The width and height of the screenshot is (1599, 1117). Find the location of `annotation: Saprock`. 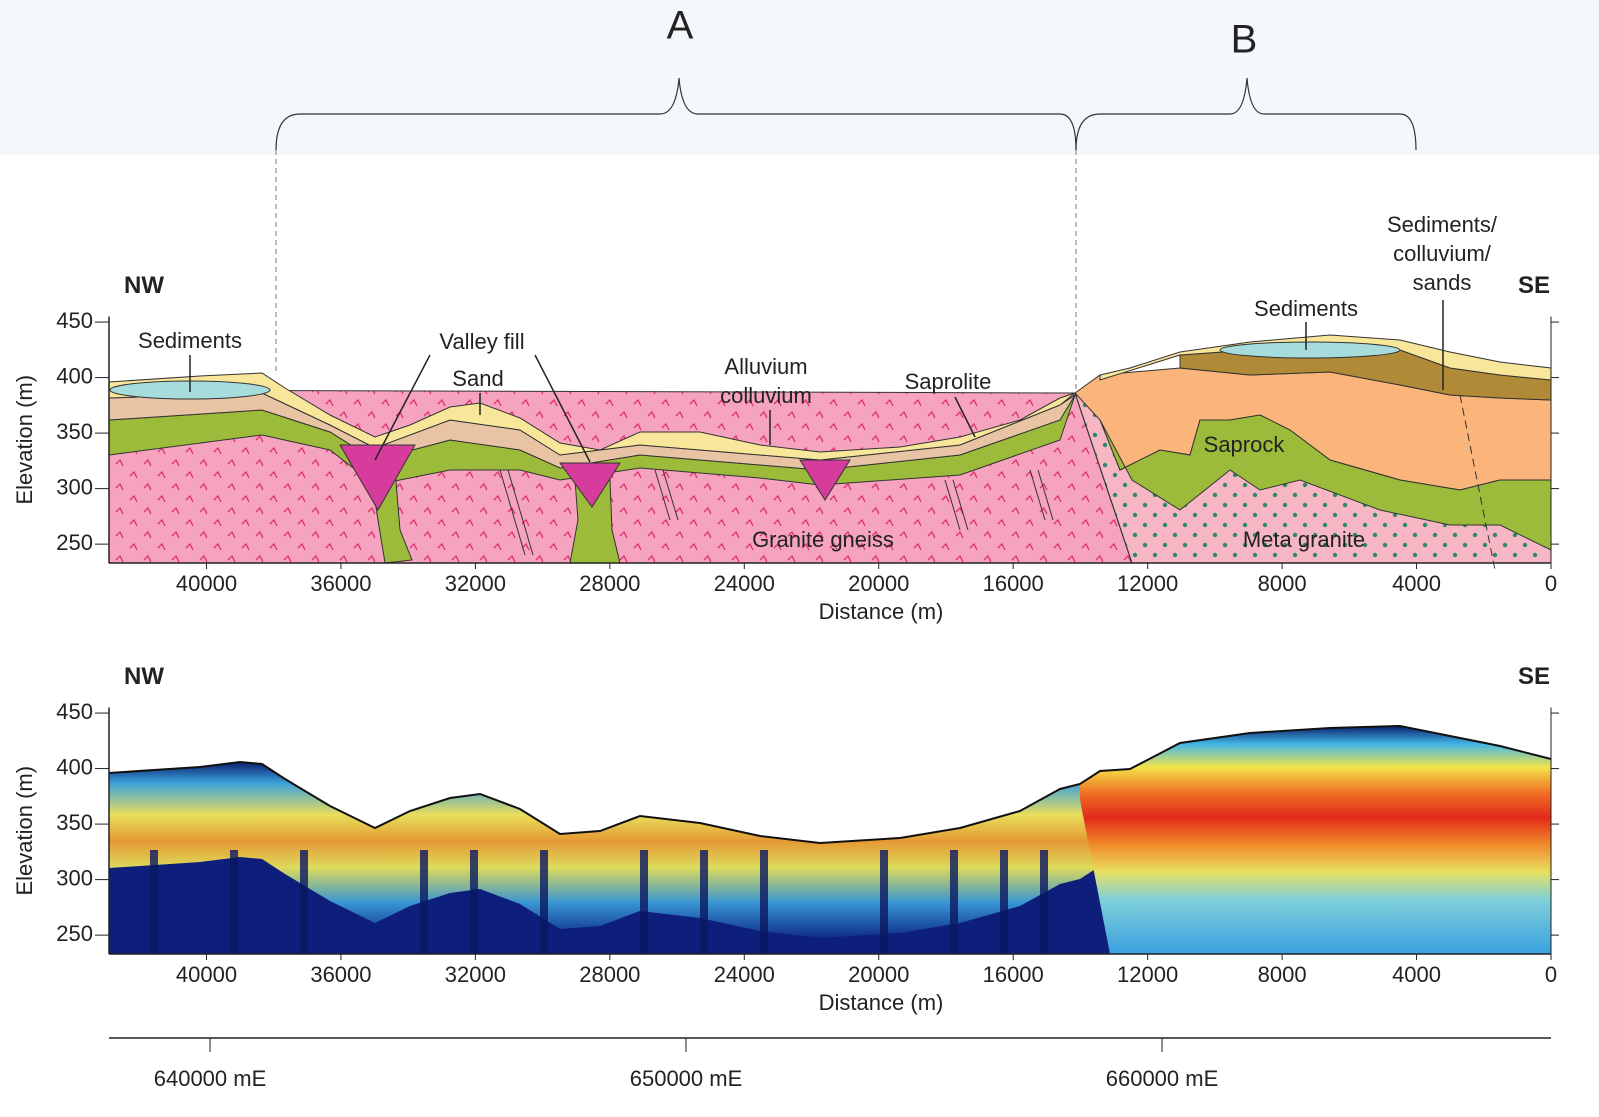

annotation: Saprock is located at coordinates (1245, 444).